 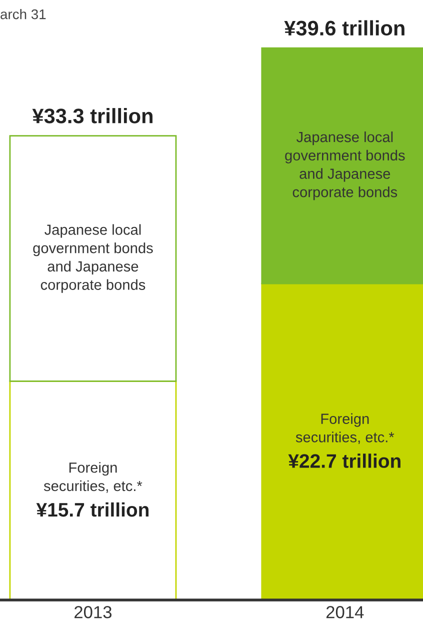 What do you see at coordinates (23, 14) in the screenshot?
I see `text: arch 31` at bounding box center [23, 14].